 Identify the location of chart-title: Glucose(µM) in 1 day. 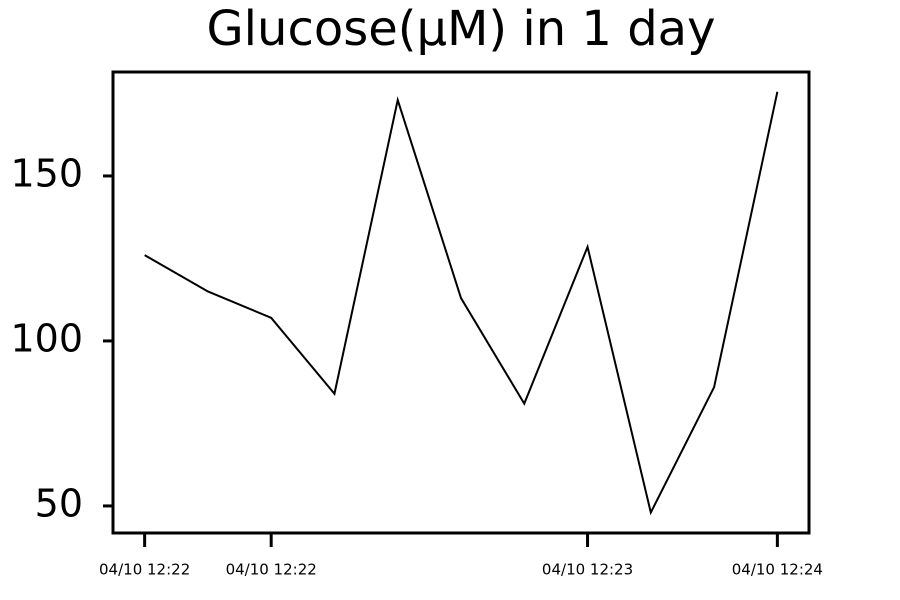
(460, 29).